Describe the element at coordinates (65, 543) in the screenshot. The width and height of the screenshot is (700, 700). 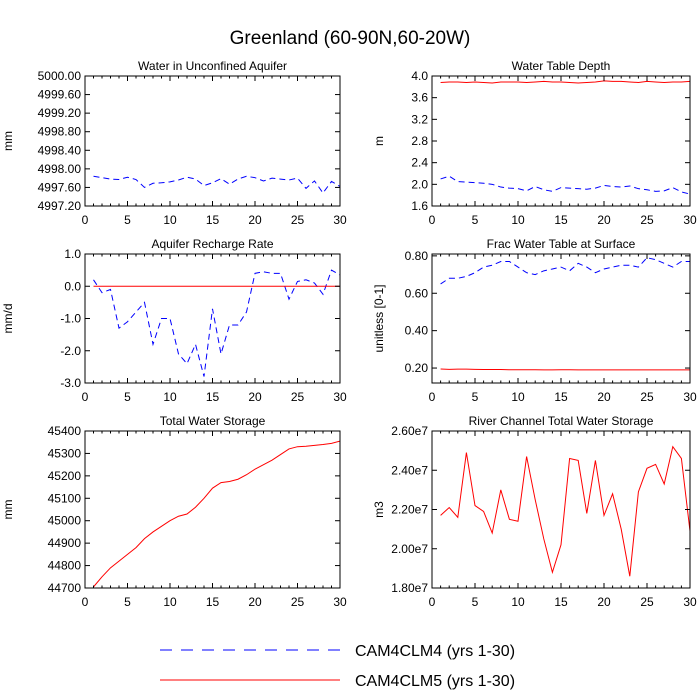
I see `chart-5-ytick-label: 44900` at that location.